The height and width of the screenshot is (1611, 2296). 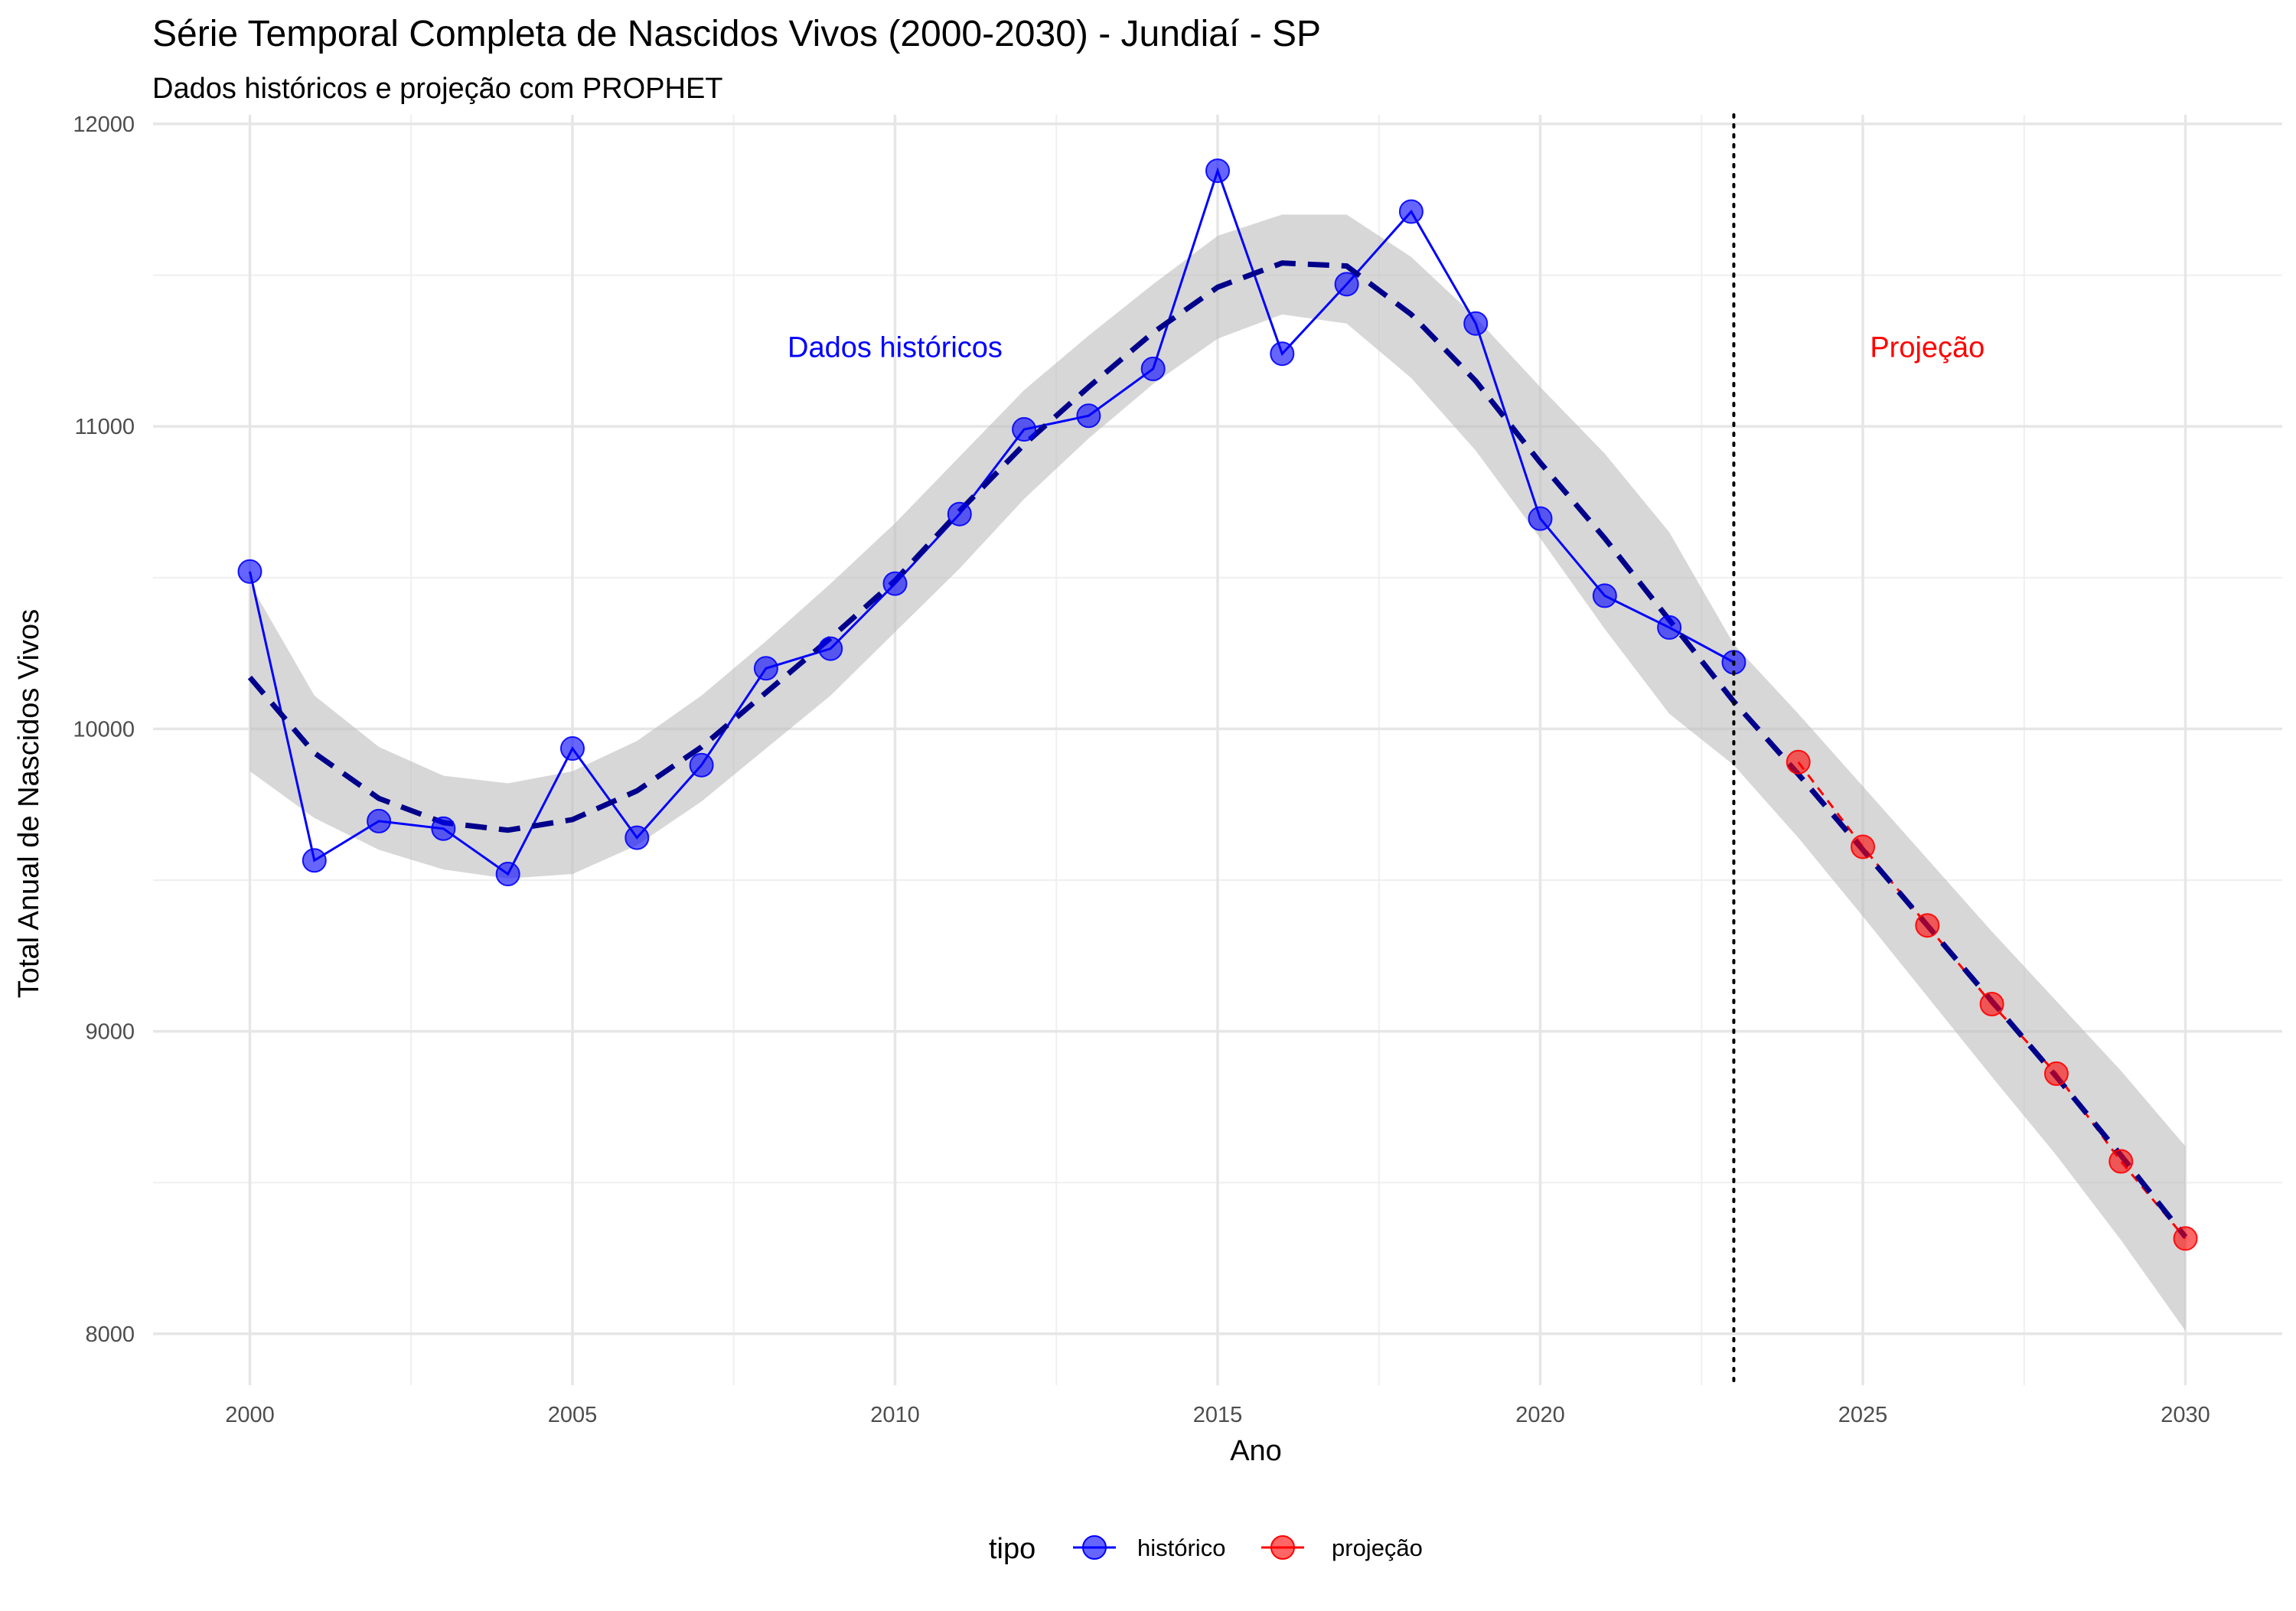 I want to click on x-tick-label: 2000, so click(x=250, y=1415).